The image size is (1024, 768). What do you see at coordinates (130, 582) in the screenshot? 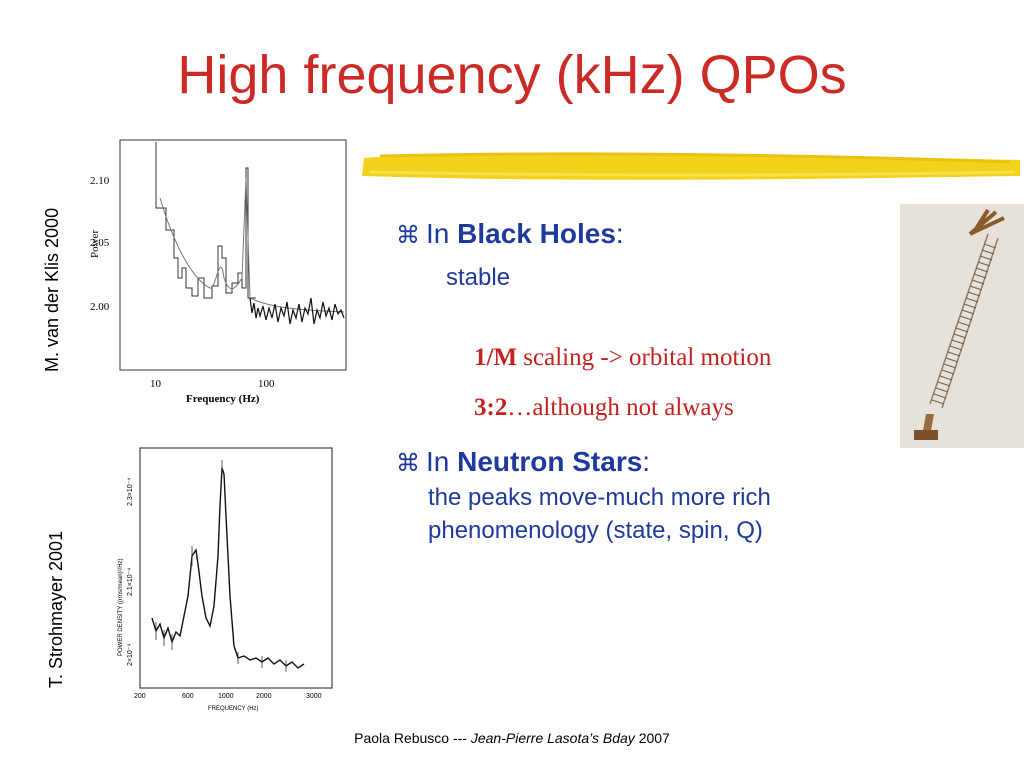
I see `y-tick-label: 2.1×10⁻⁴` at bounding box center [130, 582].